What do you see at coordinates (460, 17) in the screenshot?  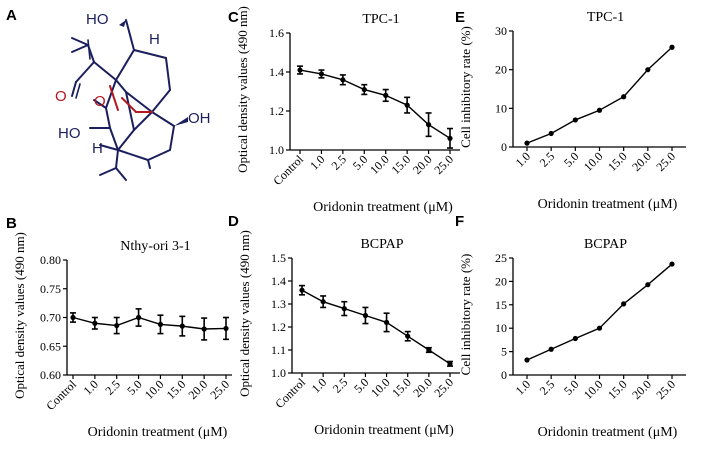 I see `panel-label-e: E` at bounding box center [460, 17].